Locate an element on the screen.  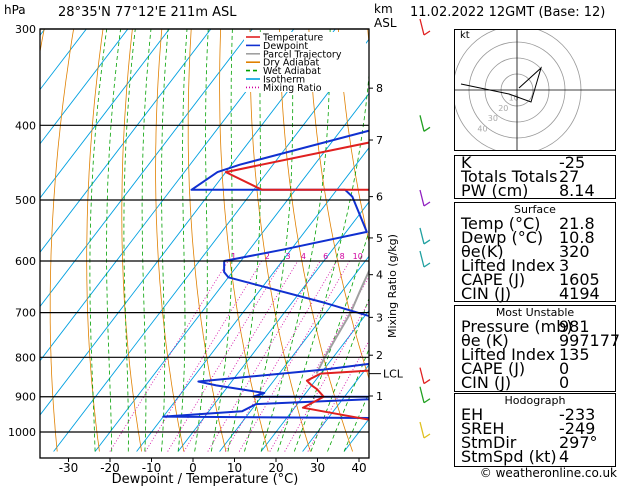
most-unstable-value: 981 is located at coordinates (574, 326).